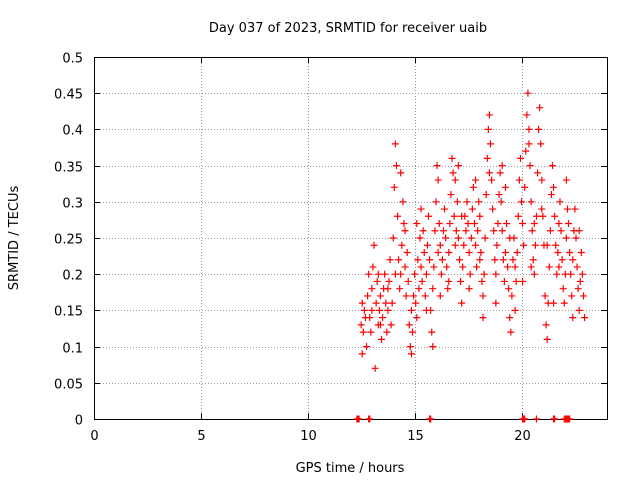 The height and width of the screenshot is (480, 640). I want to click on y-tick-label: 0.45, so click(68, 95).